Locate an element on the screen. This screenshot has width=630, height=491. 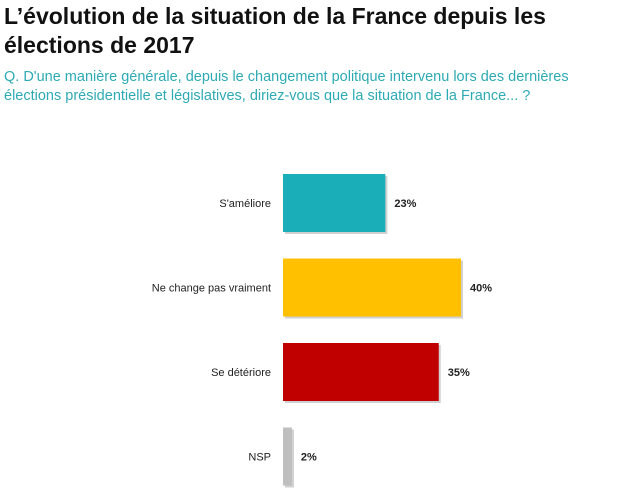
category-label: NSP is located at coordinates (259, 458).